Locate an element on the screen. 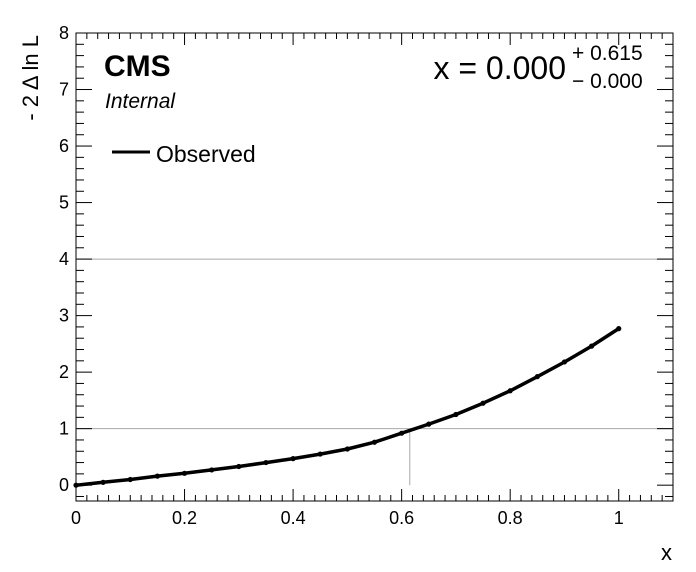  legend-label-observed: Observed is located at coordinates (206, 154).